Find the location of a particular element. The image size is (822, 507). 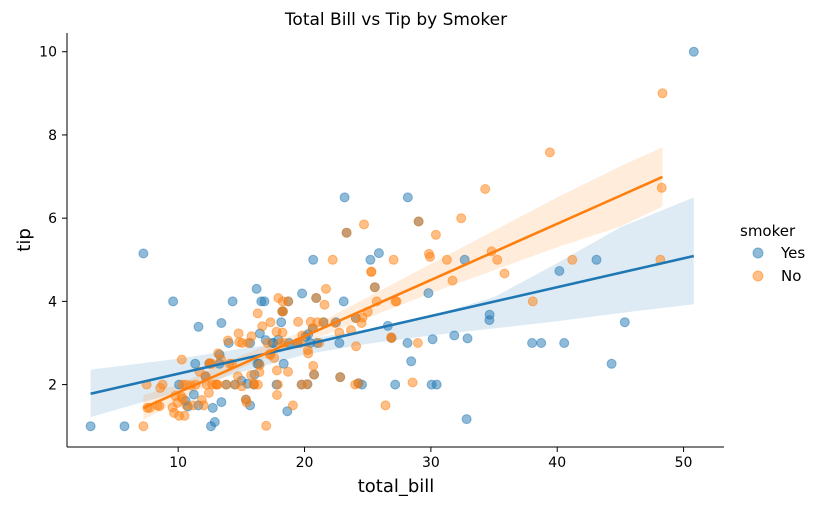

legend-label-yes: Yes is located at coordinates (792, 253).